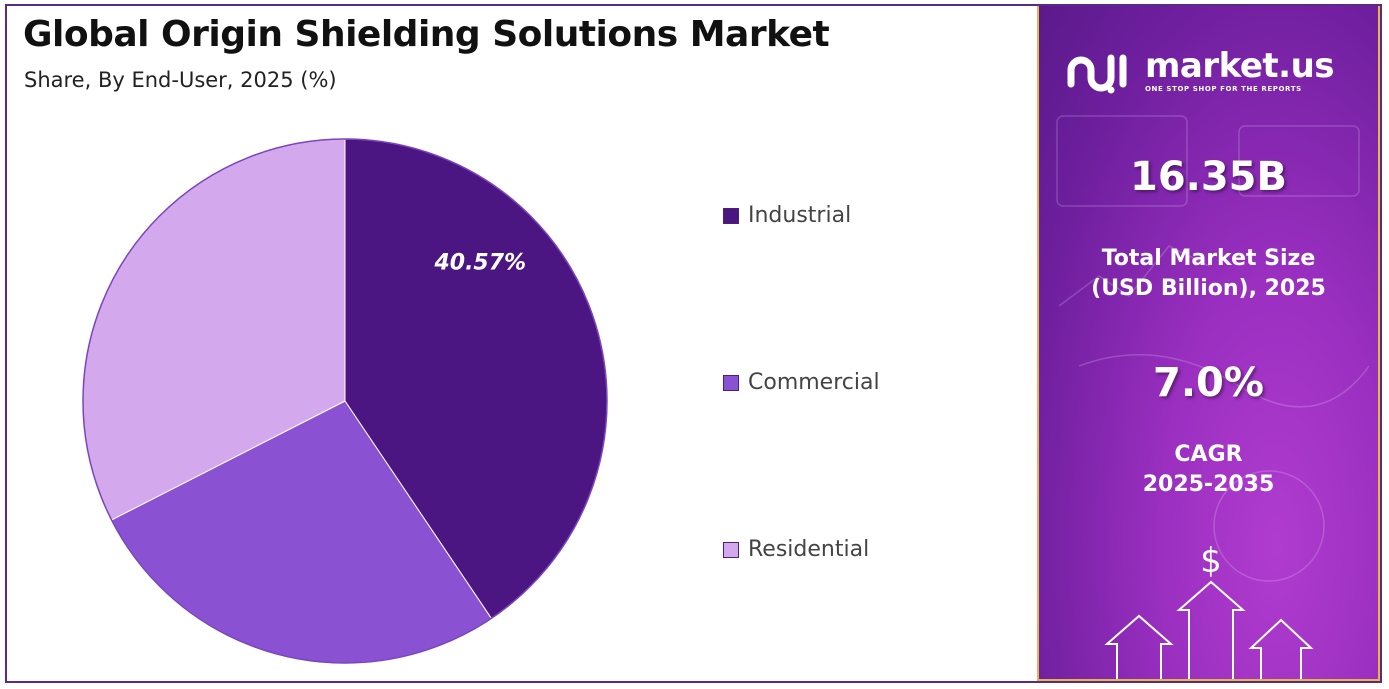 Image resolution: width=1389 pixels, height=689 pixels. Describe the element at coordinates (1208, 288) in the screenshot. I see `market-size-label-line2: (USD Billion), 2025` at that location.